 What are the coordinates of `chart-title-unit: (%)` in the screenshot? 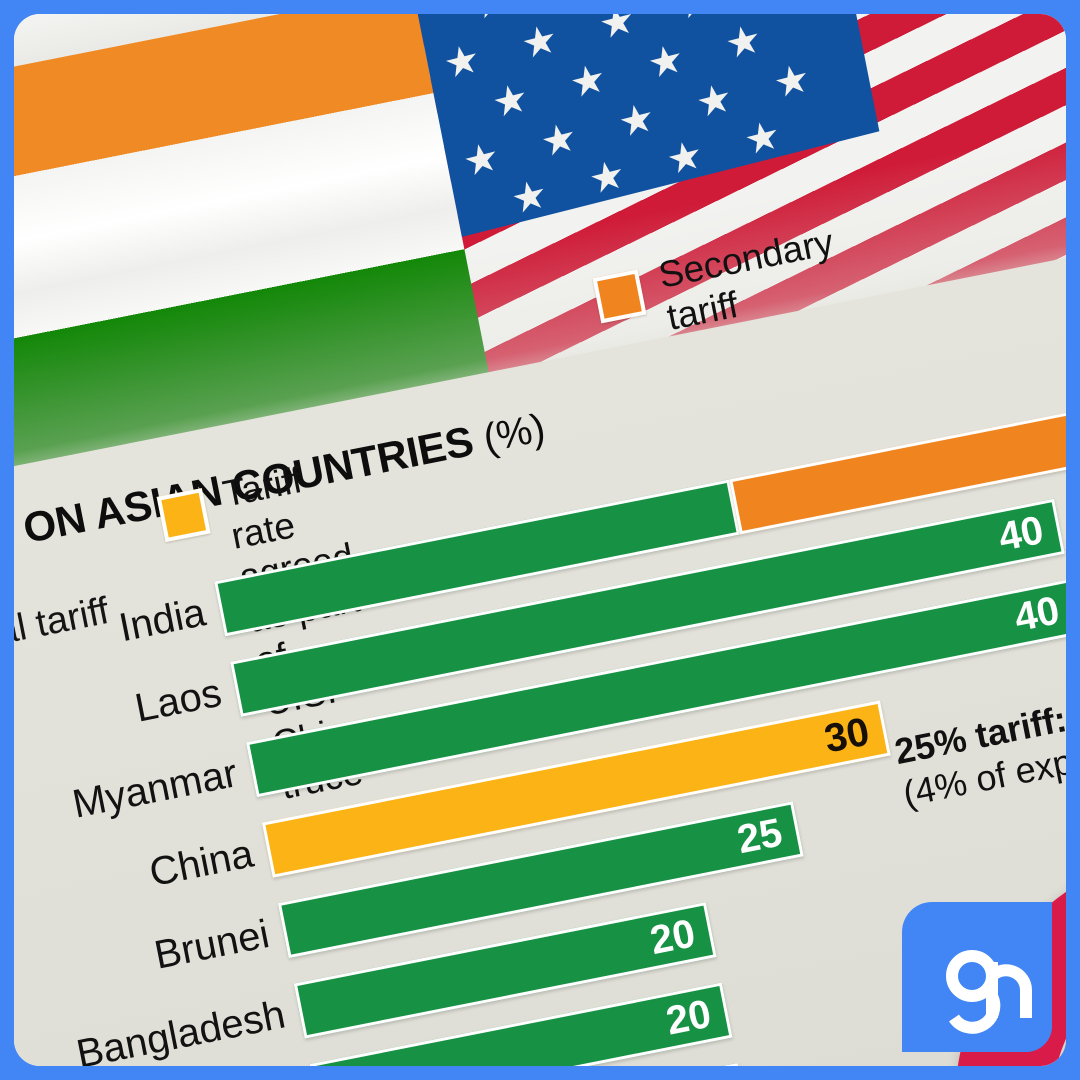 It's located at (514, 433).